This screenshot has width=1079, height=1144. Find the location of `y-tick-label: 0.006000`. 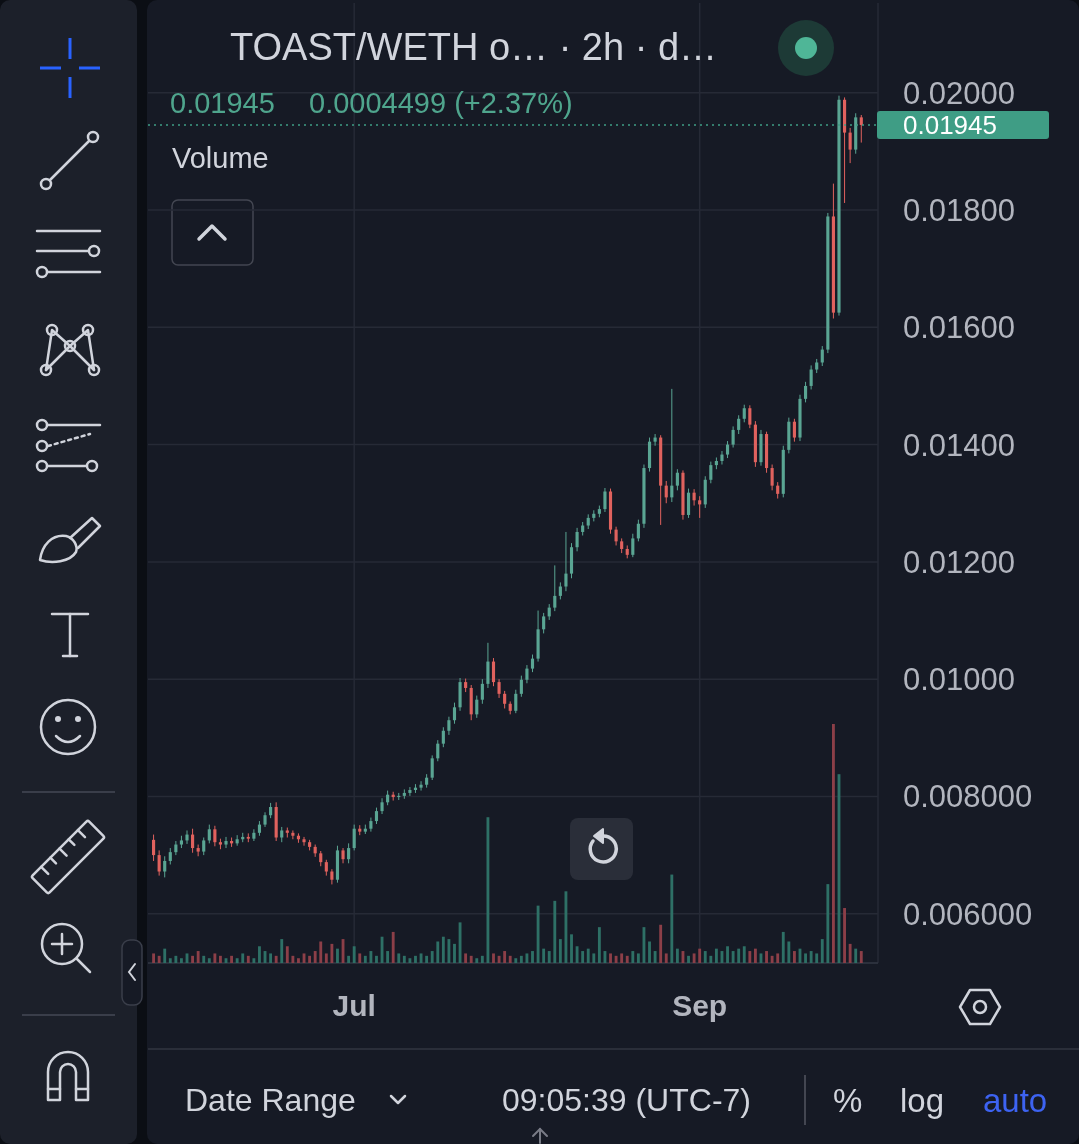

y-tick-label: 0.006000 is located at coordinates (968, 914).